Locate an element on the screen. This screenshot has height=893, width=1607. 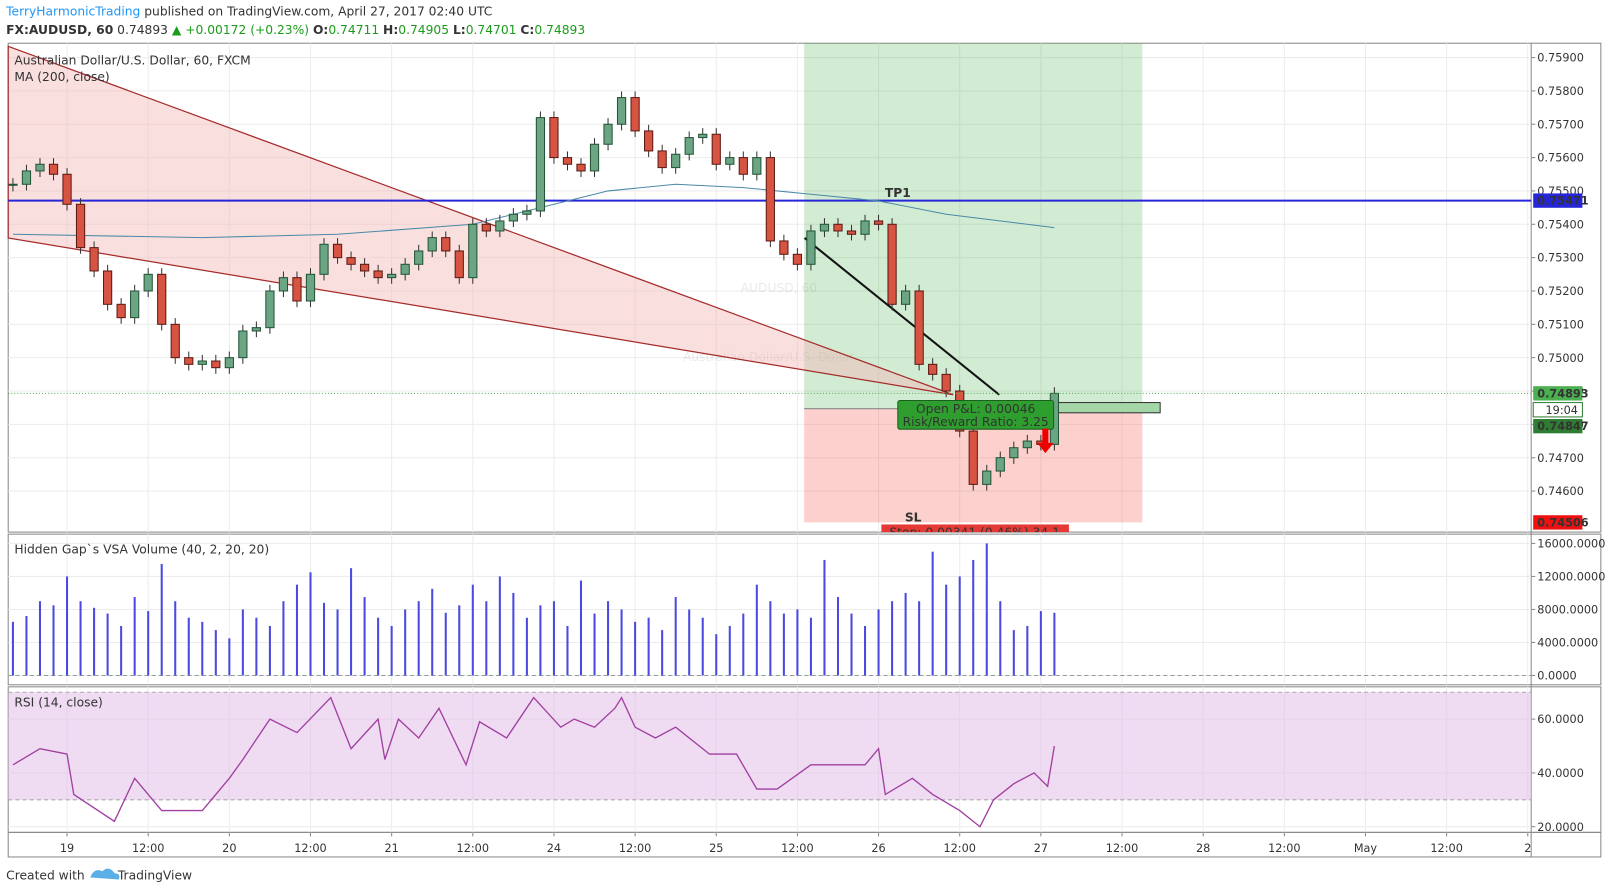
y-tick-label: 40.0000 is located at coordinates (1560, 773).